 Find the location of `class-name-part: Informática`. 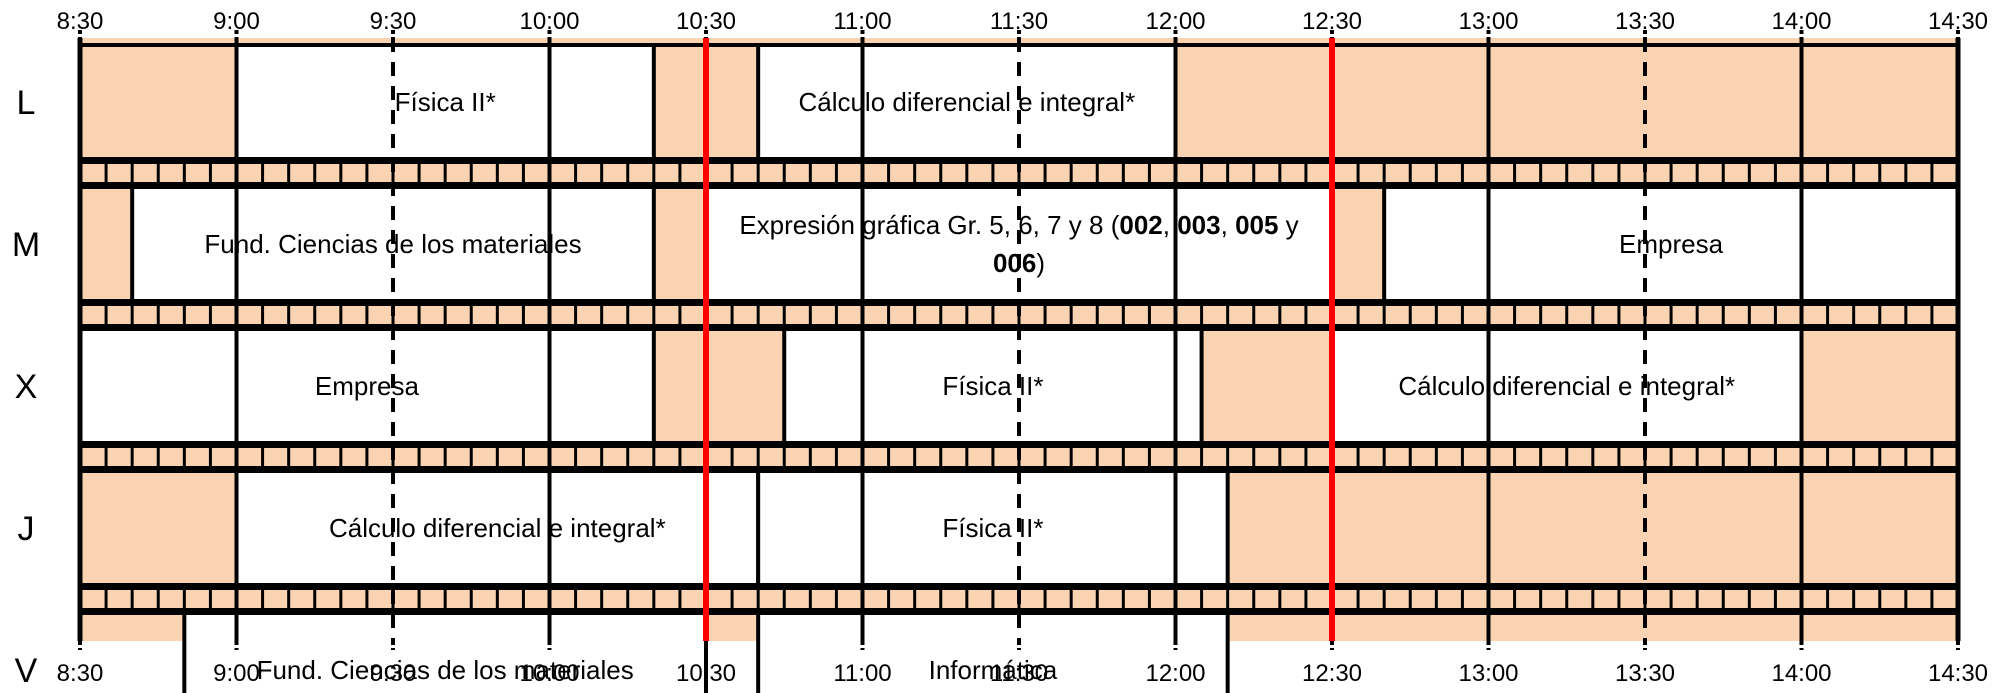

class-name-part: Informática is located at coordinates (993, 670).